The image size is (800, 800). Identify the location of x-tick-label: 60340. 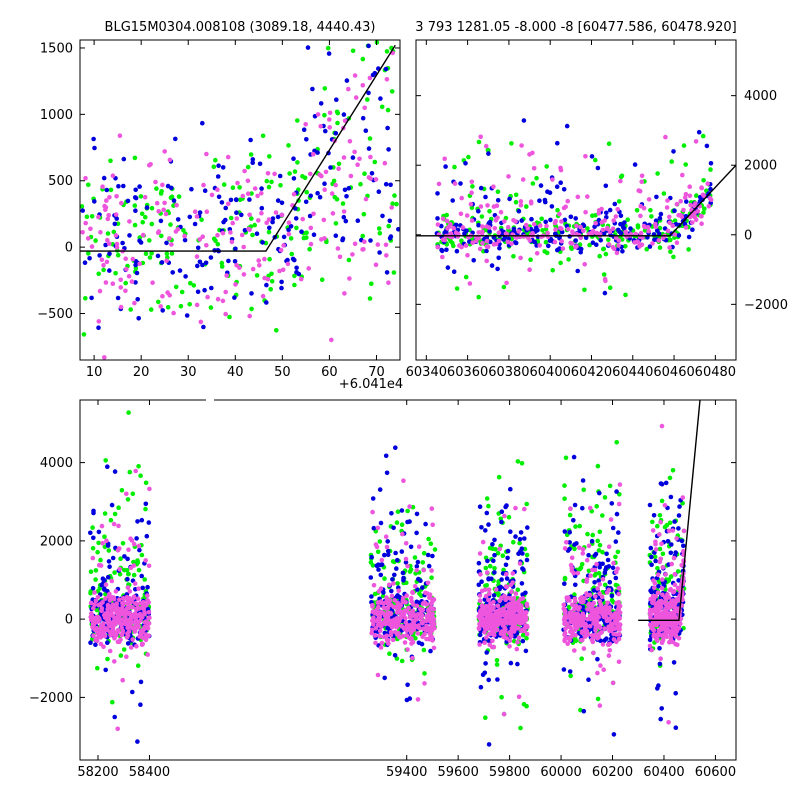
(426, 372).